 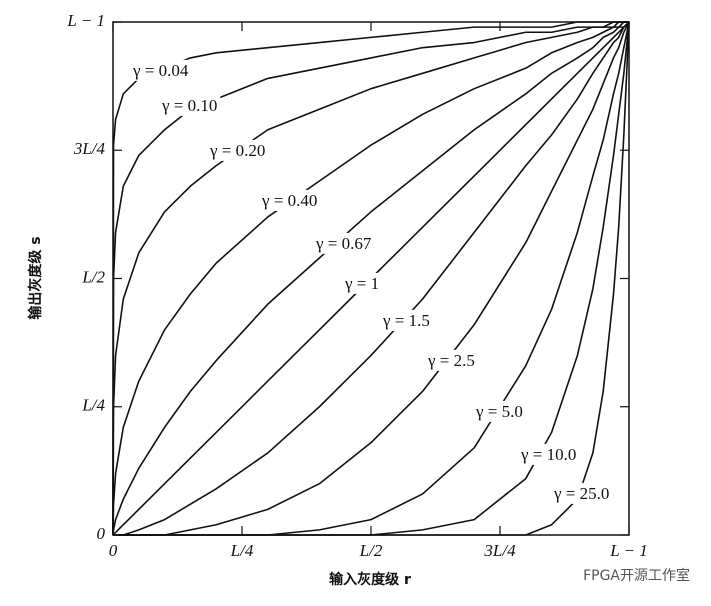 What do you see at coordinates (628, 550) in the screenshot?
I see `x-tick-label: L − 1` at bounding box center [628, 550].